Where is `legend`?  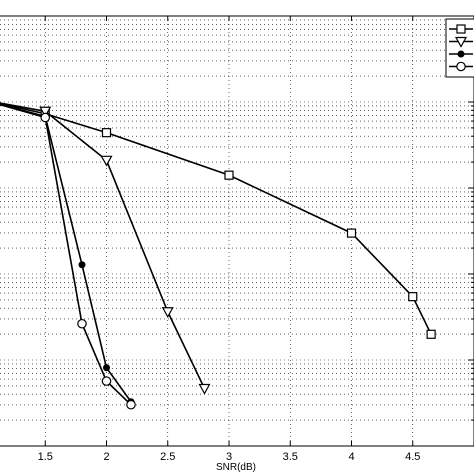
legend is located at coordinates (459, 48).